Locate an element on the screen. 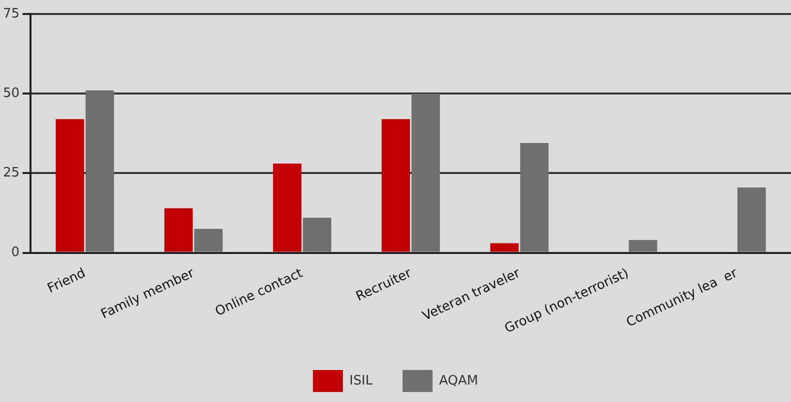 This screenshot has width=791, height=402. y-tick-label: 0 is located at coordinates (15, 252).